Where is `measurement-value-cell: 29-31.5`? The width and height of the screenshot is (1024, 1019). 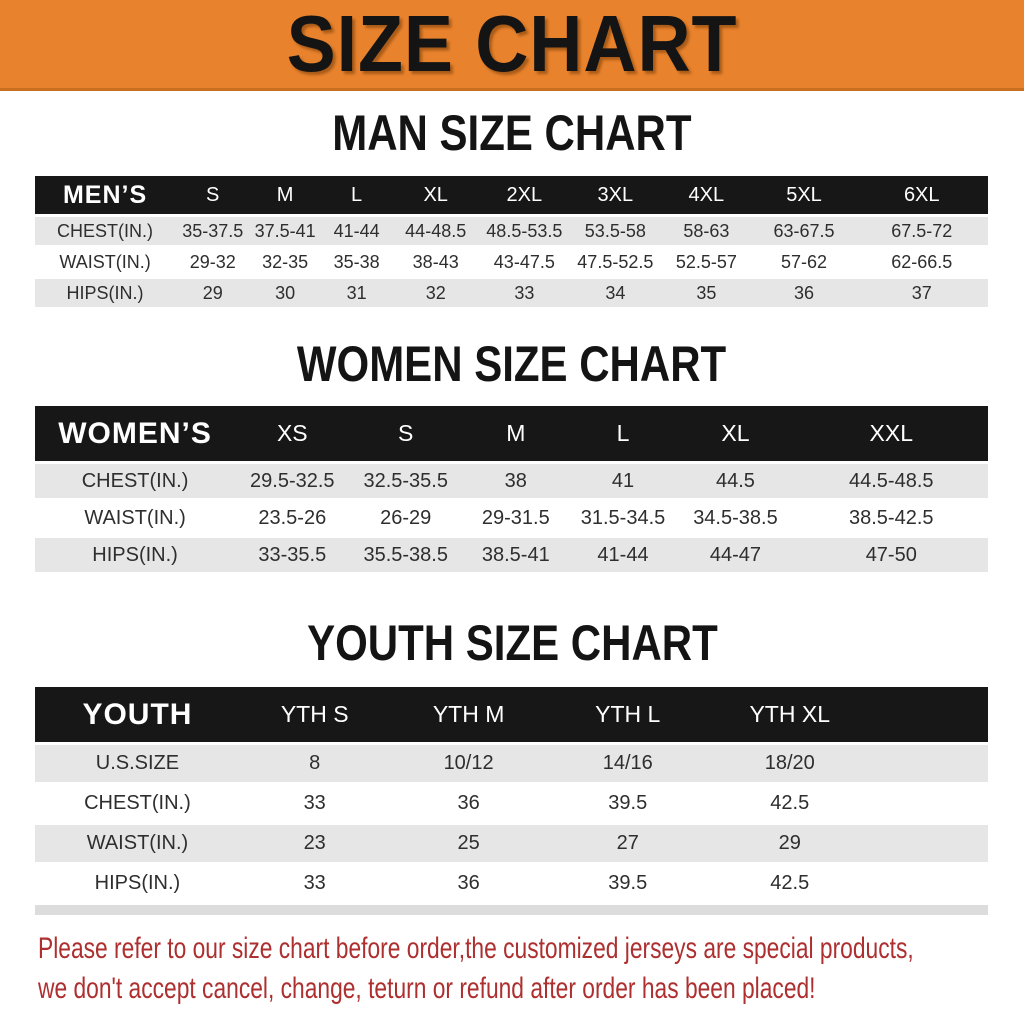
measurement-value-cell: 29-31.5 is located at coordinates (515, 518).